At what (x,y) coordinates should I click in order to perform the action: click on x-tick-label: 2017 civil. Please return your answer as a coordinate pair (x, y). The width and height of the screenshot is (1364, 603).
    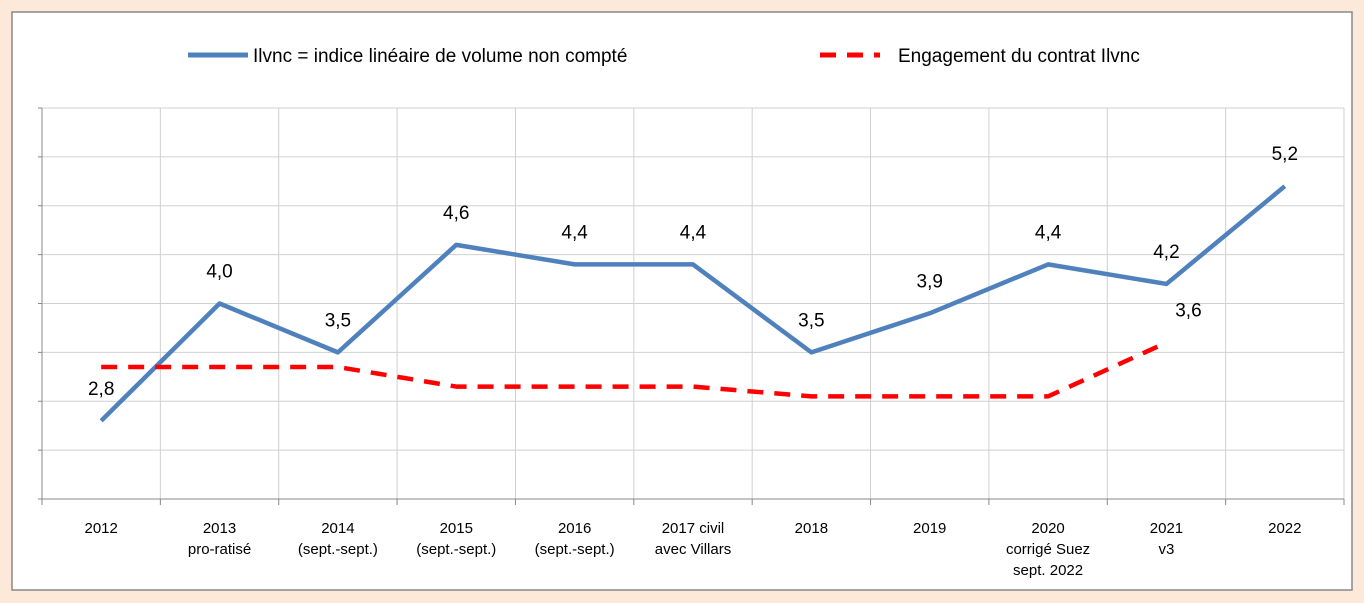
    Looking at the image, I should click on (693, 528).